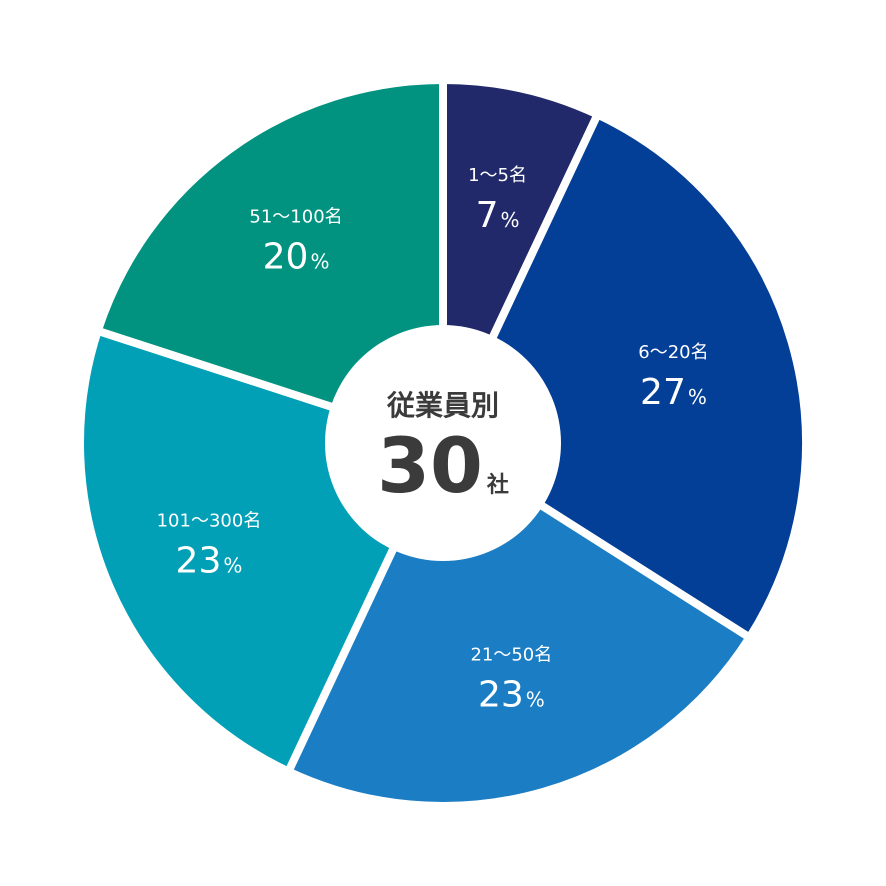 The height and width of the screenshot is (886, 886). What do you see at coordinates (498, 485) in the screenshot?
I see `center-unit: 社` at bounding box center [498, 485].